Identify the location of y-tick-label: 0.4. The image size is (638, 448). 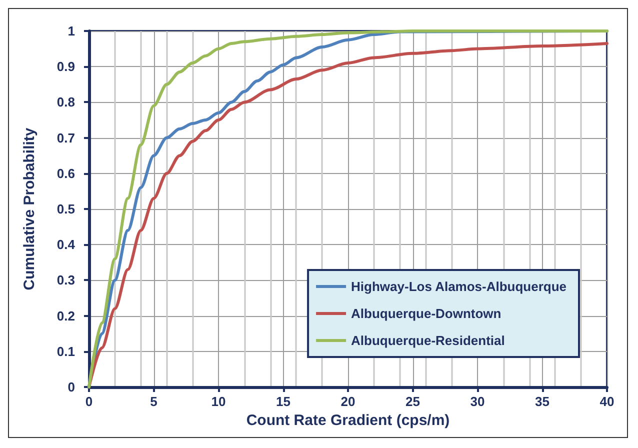
(66, 244).